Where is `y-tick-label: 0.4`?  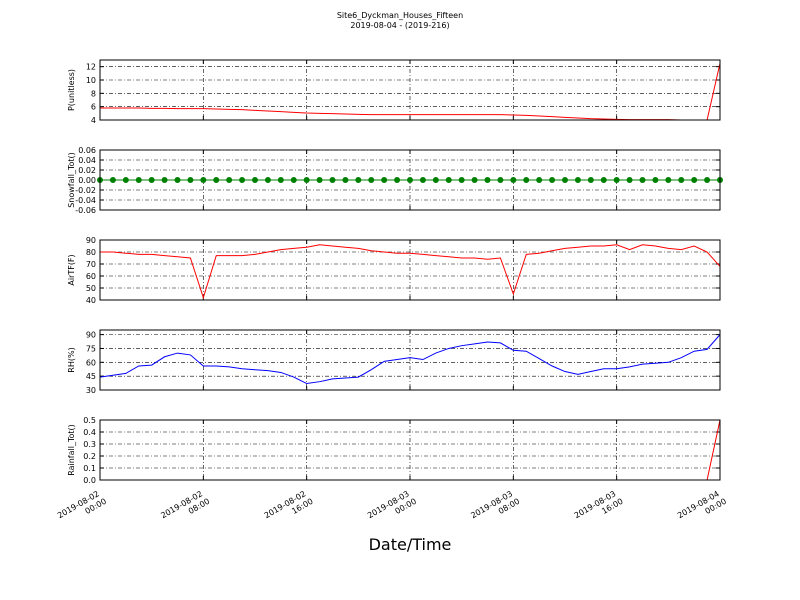
y-tick-label: 0.4 is located at coordinates (89, 432).